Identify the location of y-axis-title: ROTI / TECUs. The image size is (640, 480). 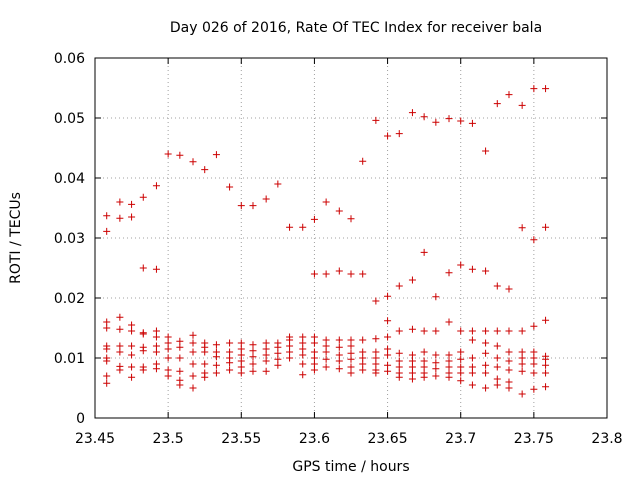
(16, 238).